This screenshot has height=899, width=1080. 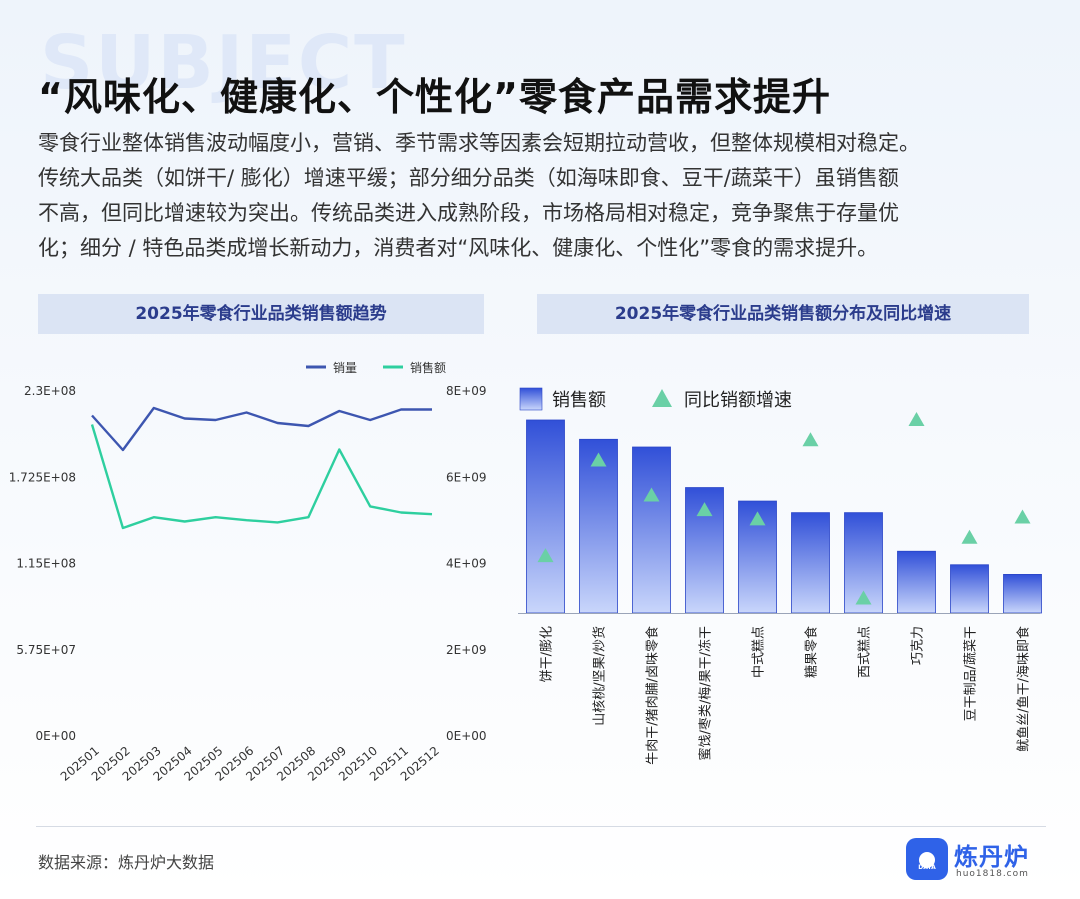 I want to click on logo-name: 炼丹炉, so click(x=991, y=857).